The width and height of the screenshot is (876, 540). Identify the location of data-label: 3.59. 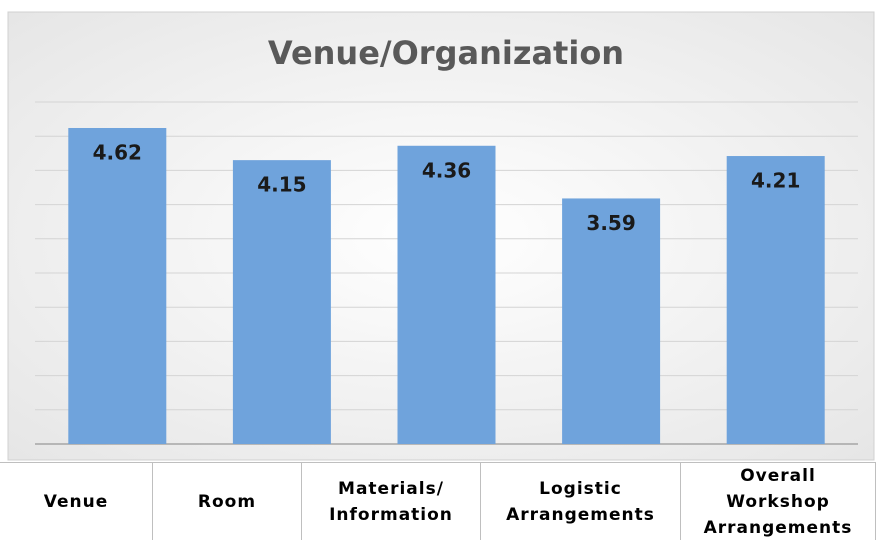
(610, 223).